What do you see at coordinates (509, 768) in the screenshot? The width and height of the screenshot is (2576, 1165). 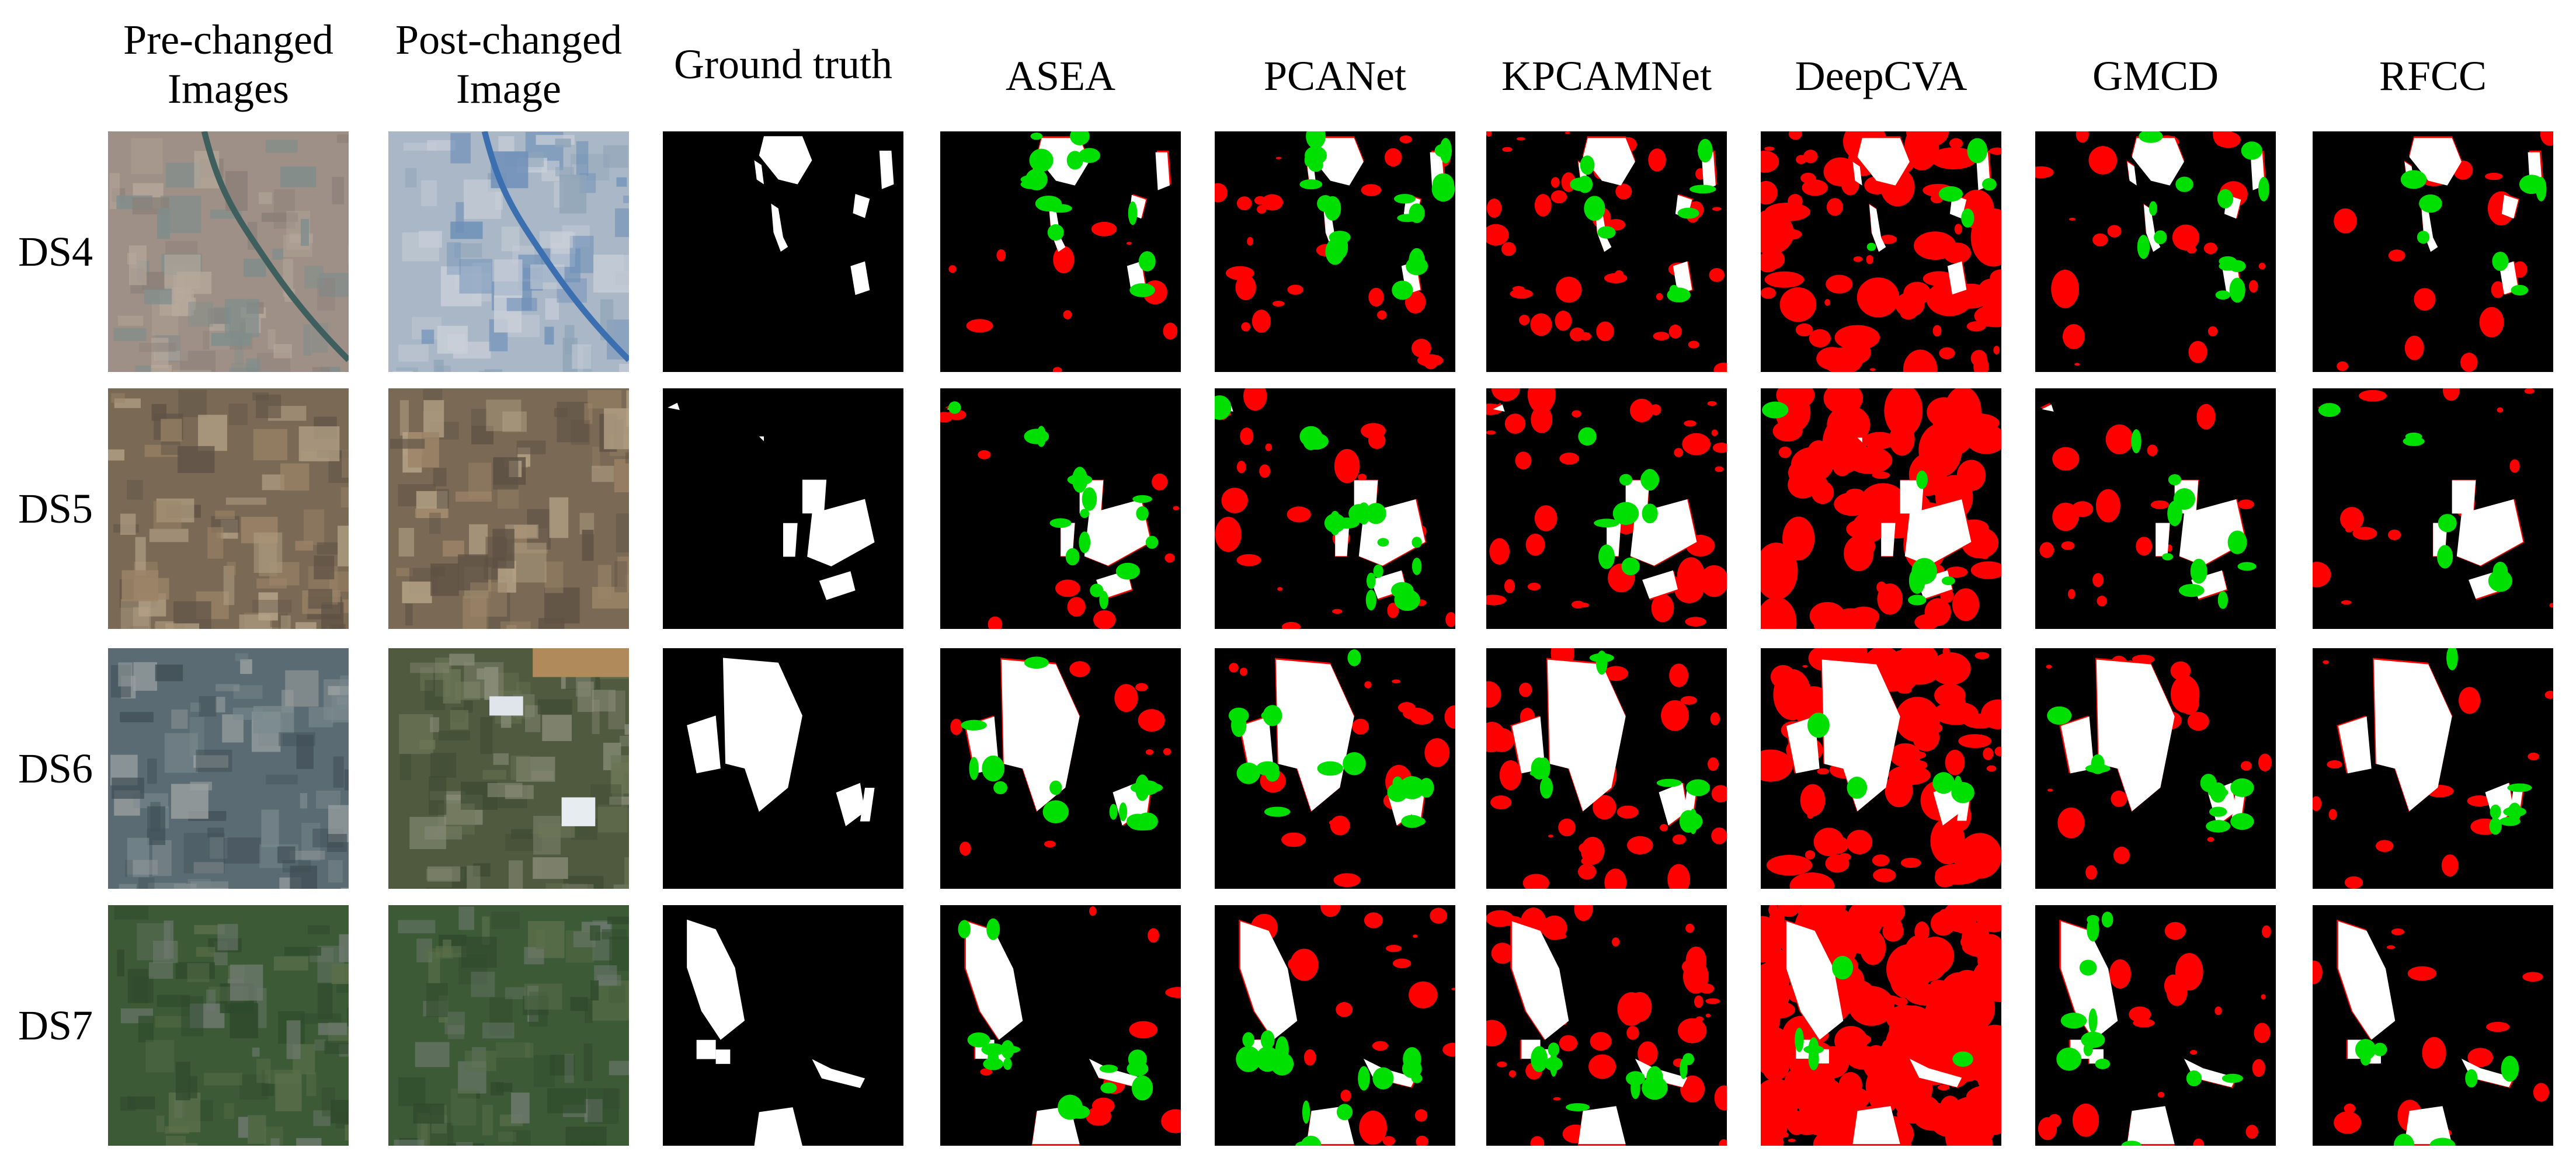 I see `cell-ds6-col2` at bounding box center [509, 768].